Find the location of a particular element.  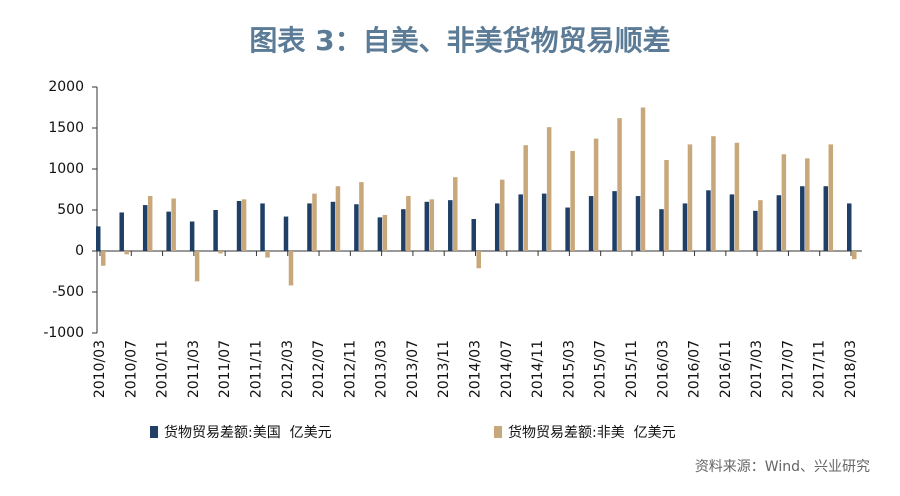

legend-label: 货物贸易差额:非美 亿美元 is located at coordinates (592, 432).